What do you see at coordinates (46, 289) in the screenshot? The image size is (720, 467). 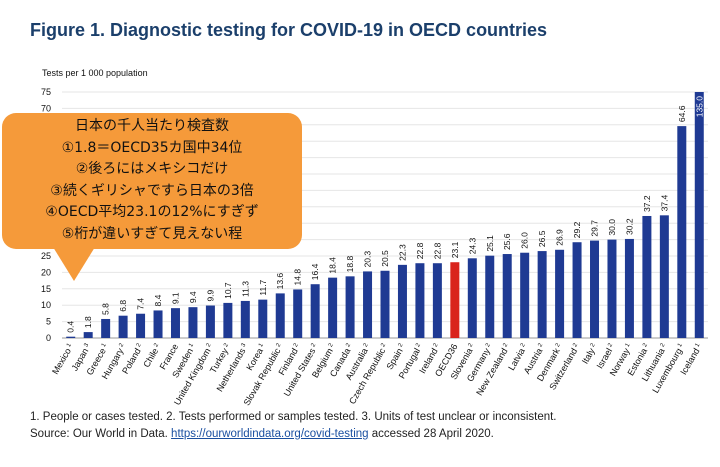 I see `y-tick-label: 15` at bounding box center [46, 289].